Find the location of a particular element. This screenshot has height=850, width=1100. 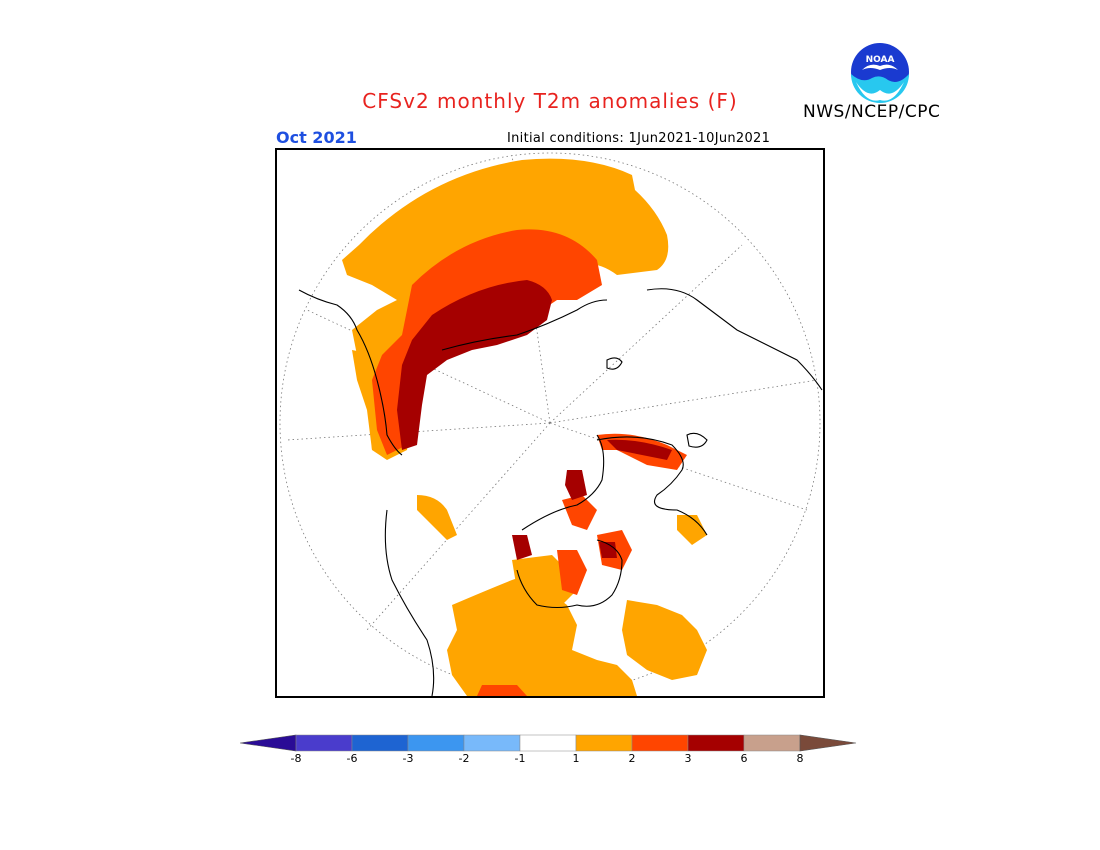

scandinavia-coast is located at coordinates (652, 486).